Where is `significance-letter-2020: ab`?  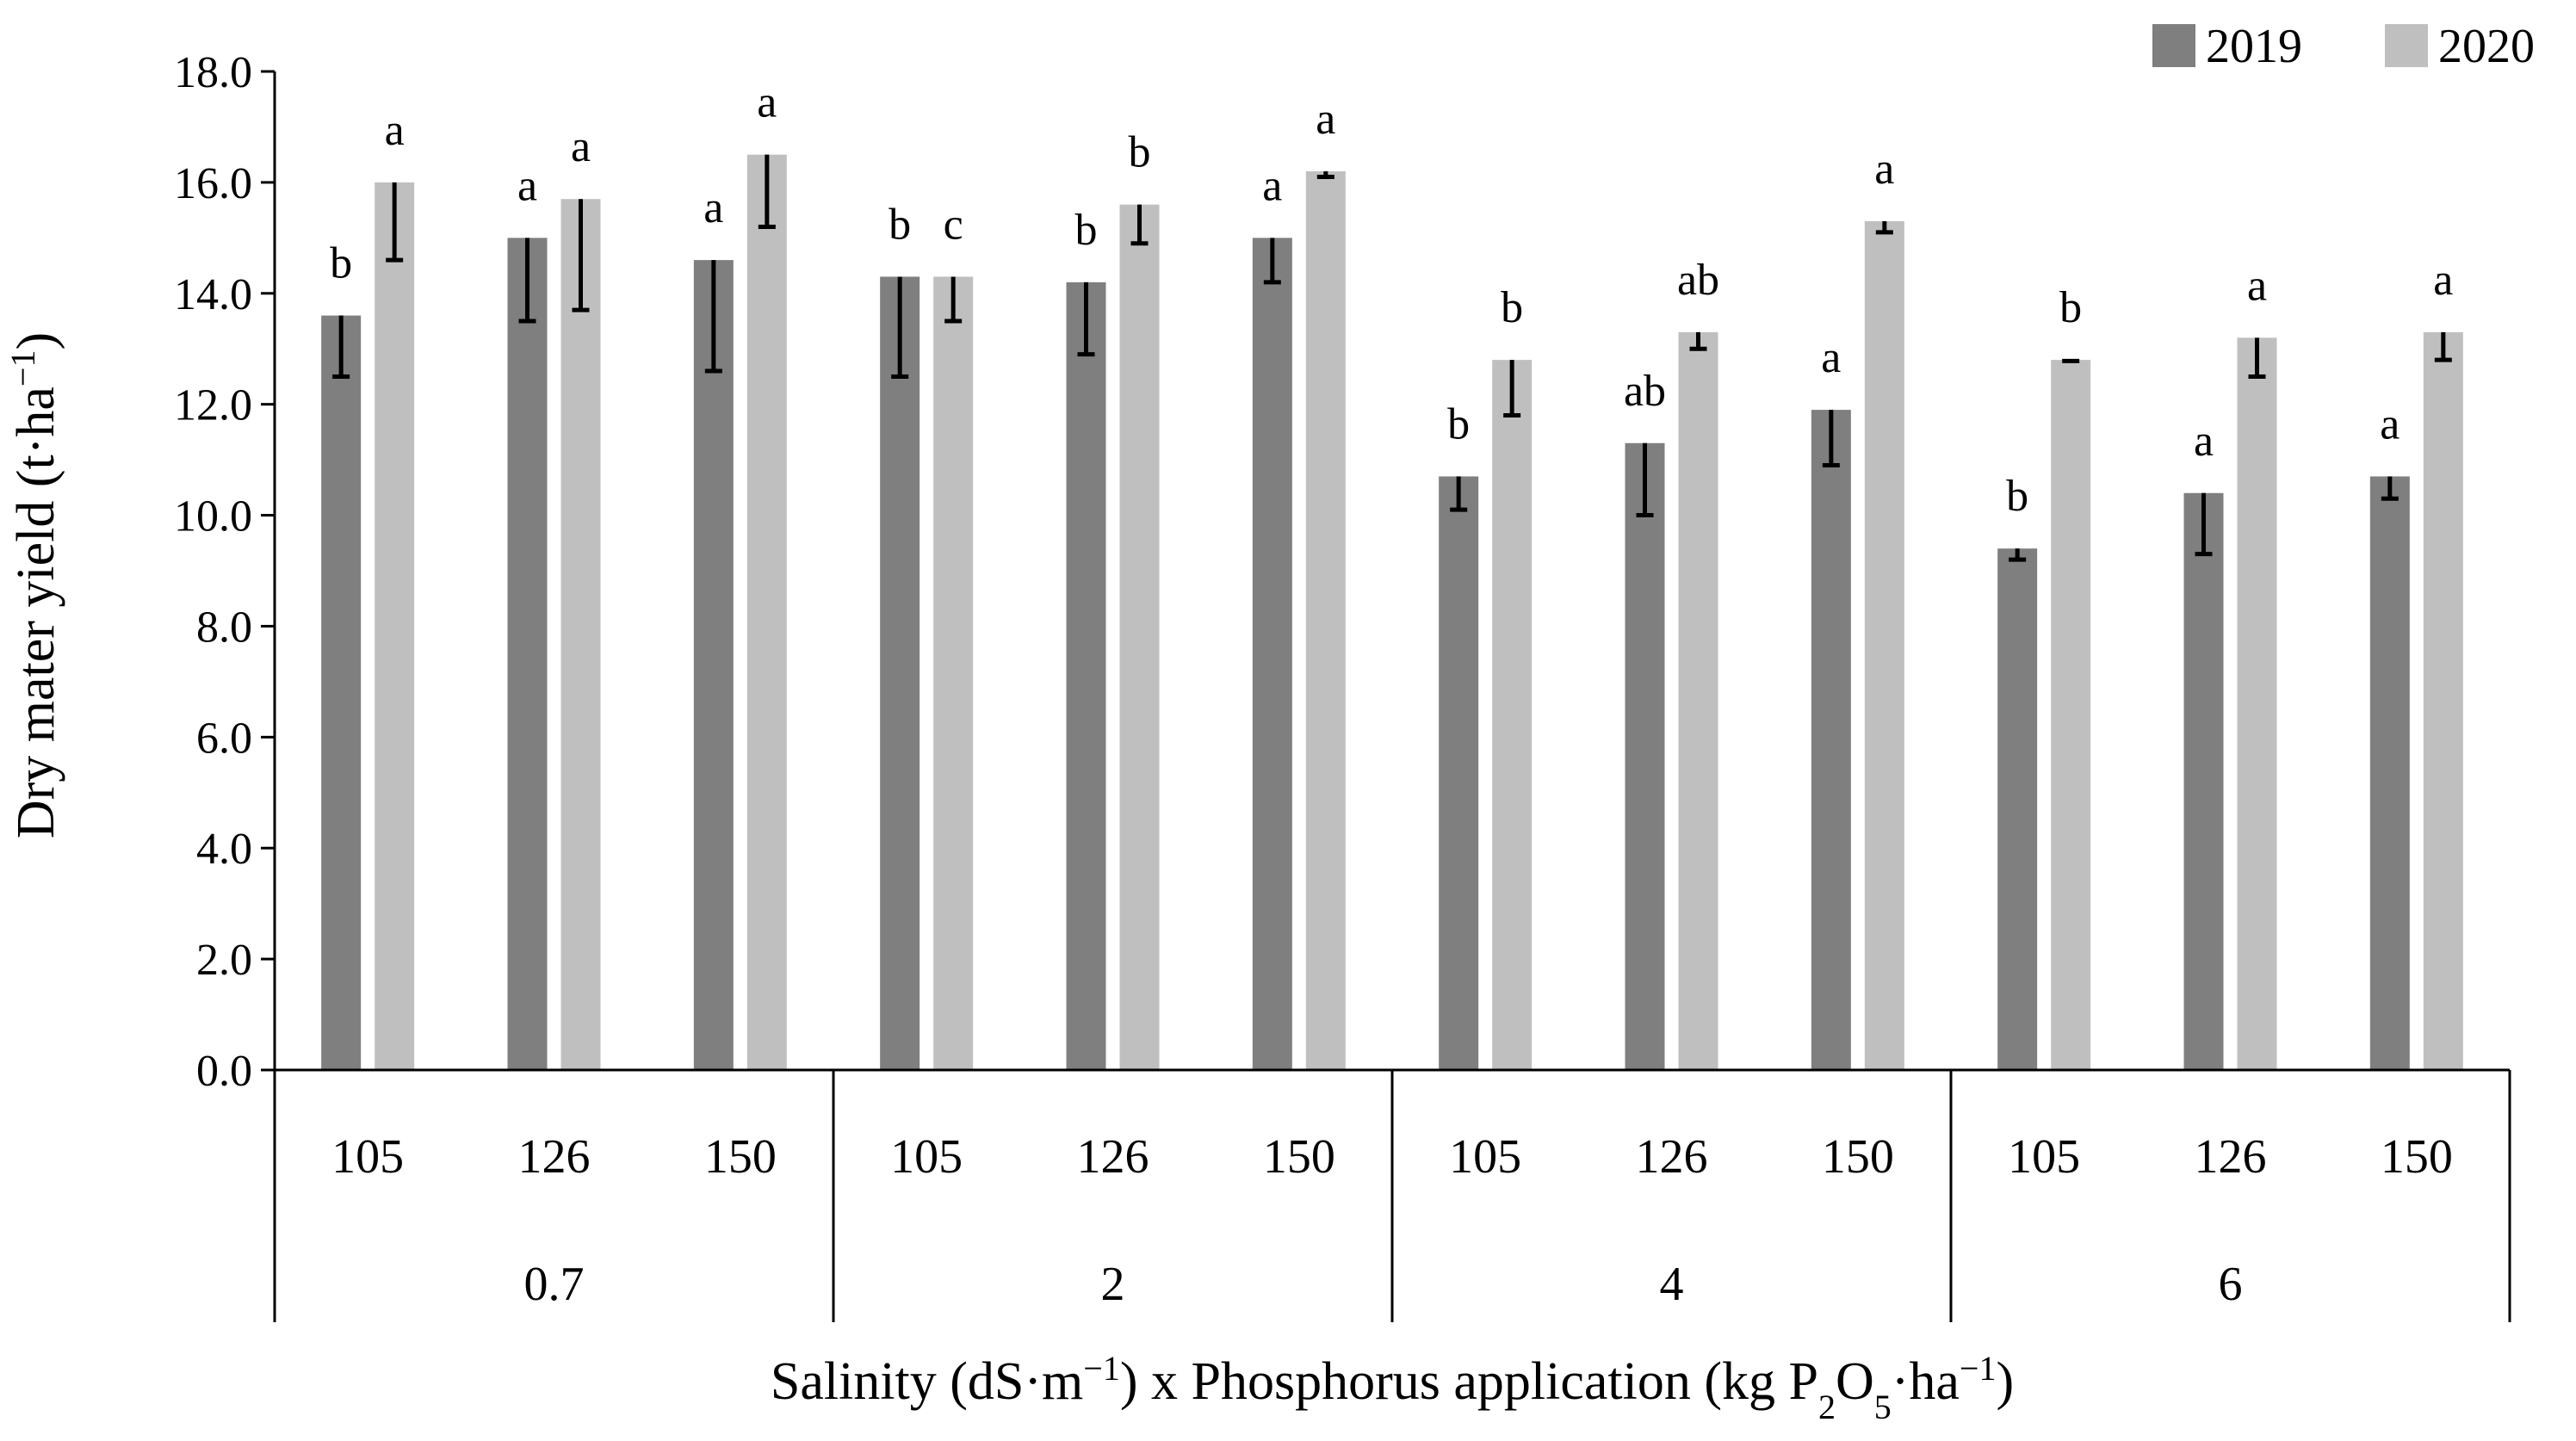
significance-letter-2020: ab is located at coordinates (1698, 280).